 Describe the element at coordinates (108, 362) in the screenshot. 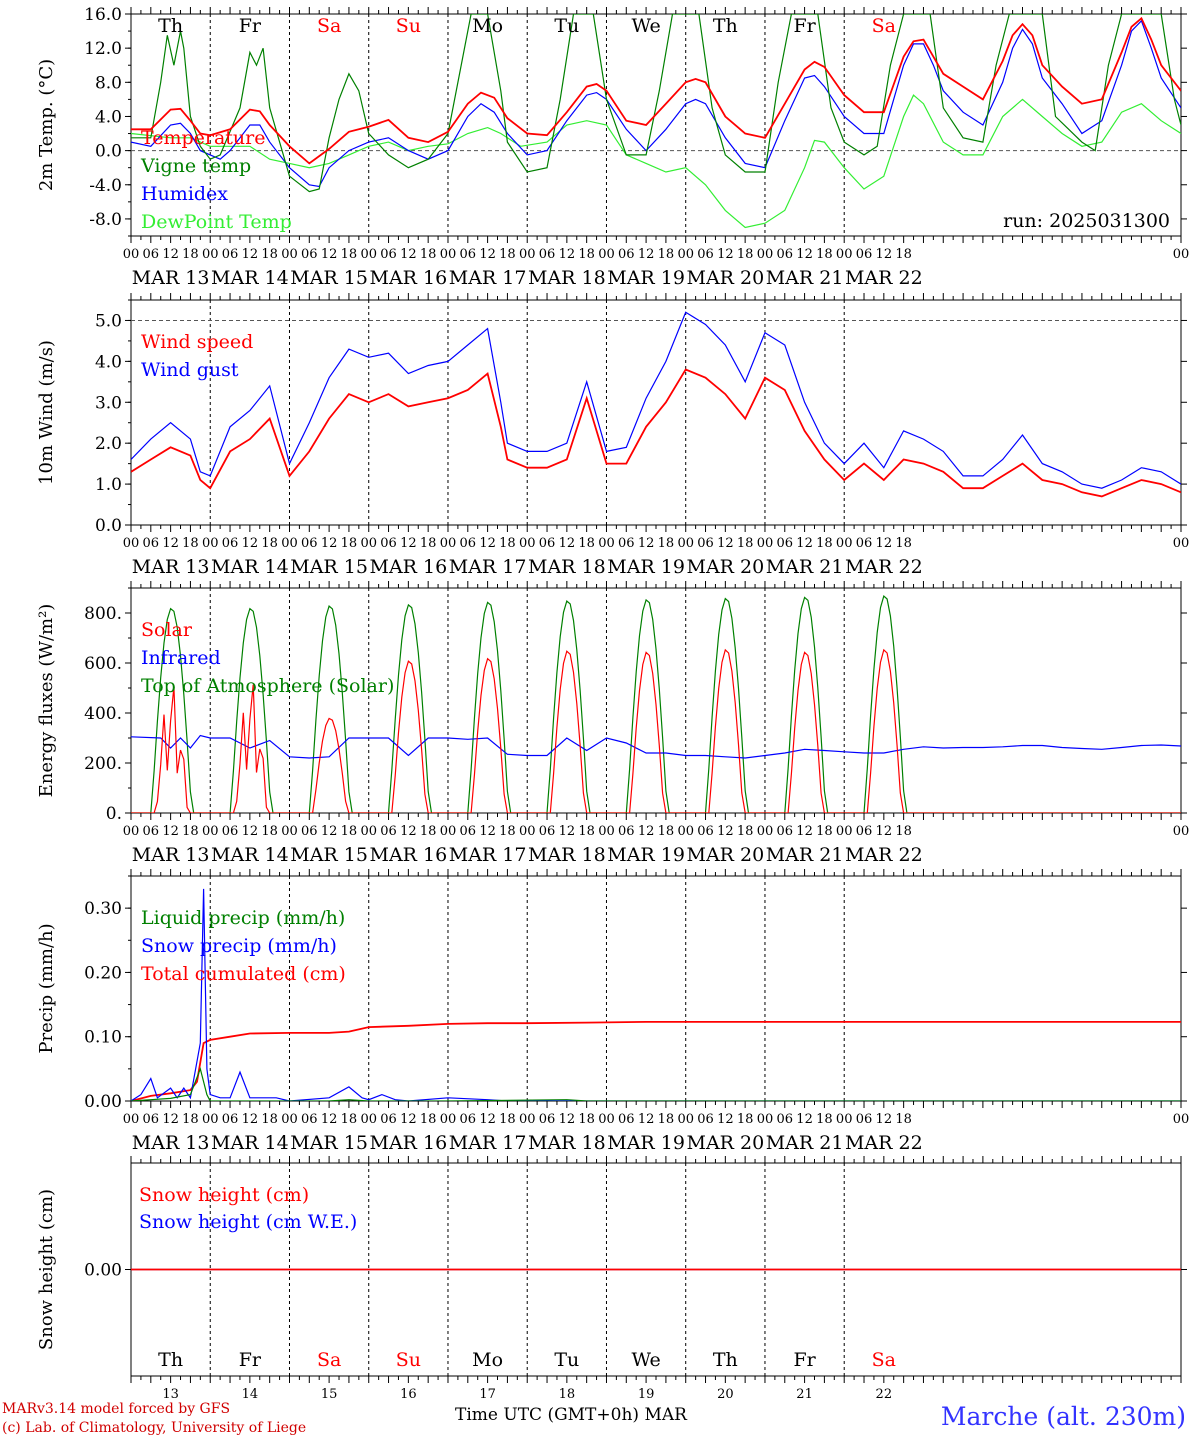

I see `y-tick-label: 4.0` at that location.